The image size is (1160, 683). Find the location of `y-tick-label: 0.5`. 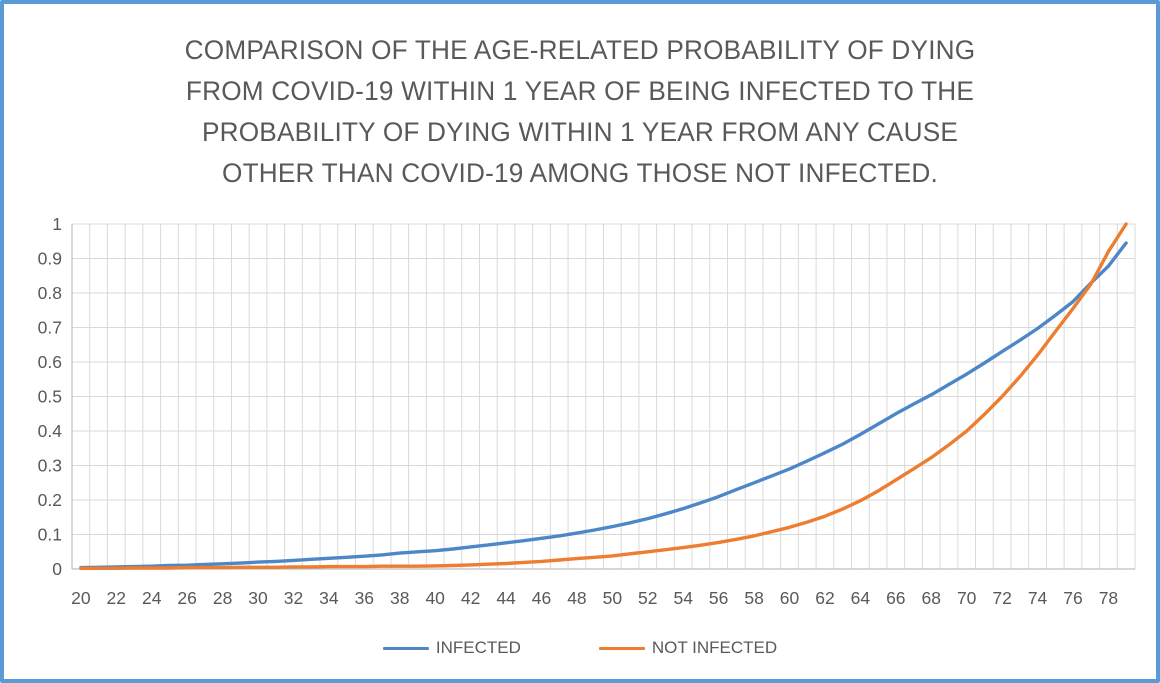

y-tick-label: 0.5 is located at coordinates (50, 397).